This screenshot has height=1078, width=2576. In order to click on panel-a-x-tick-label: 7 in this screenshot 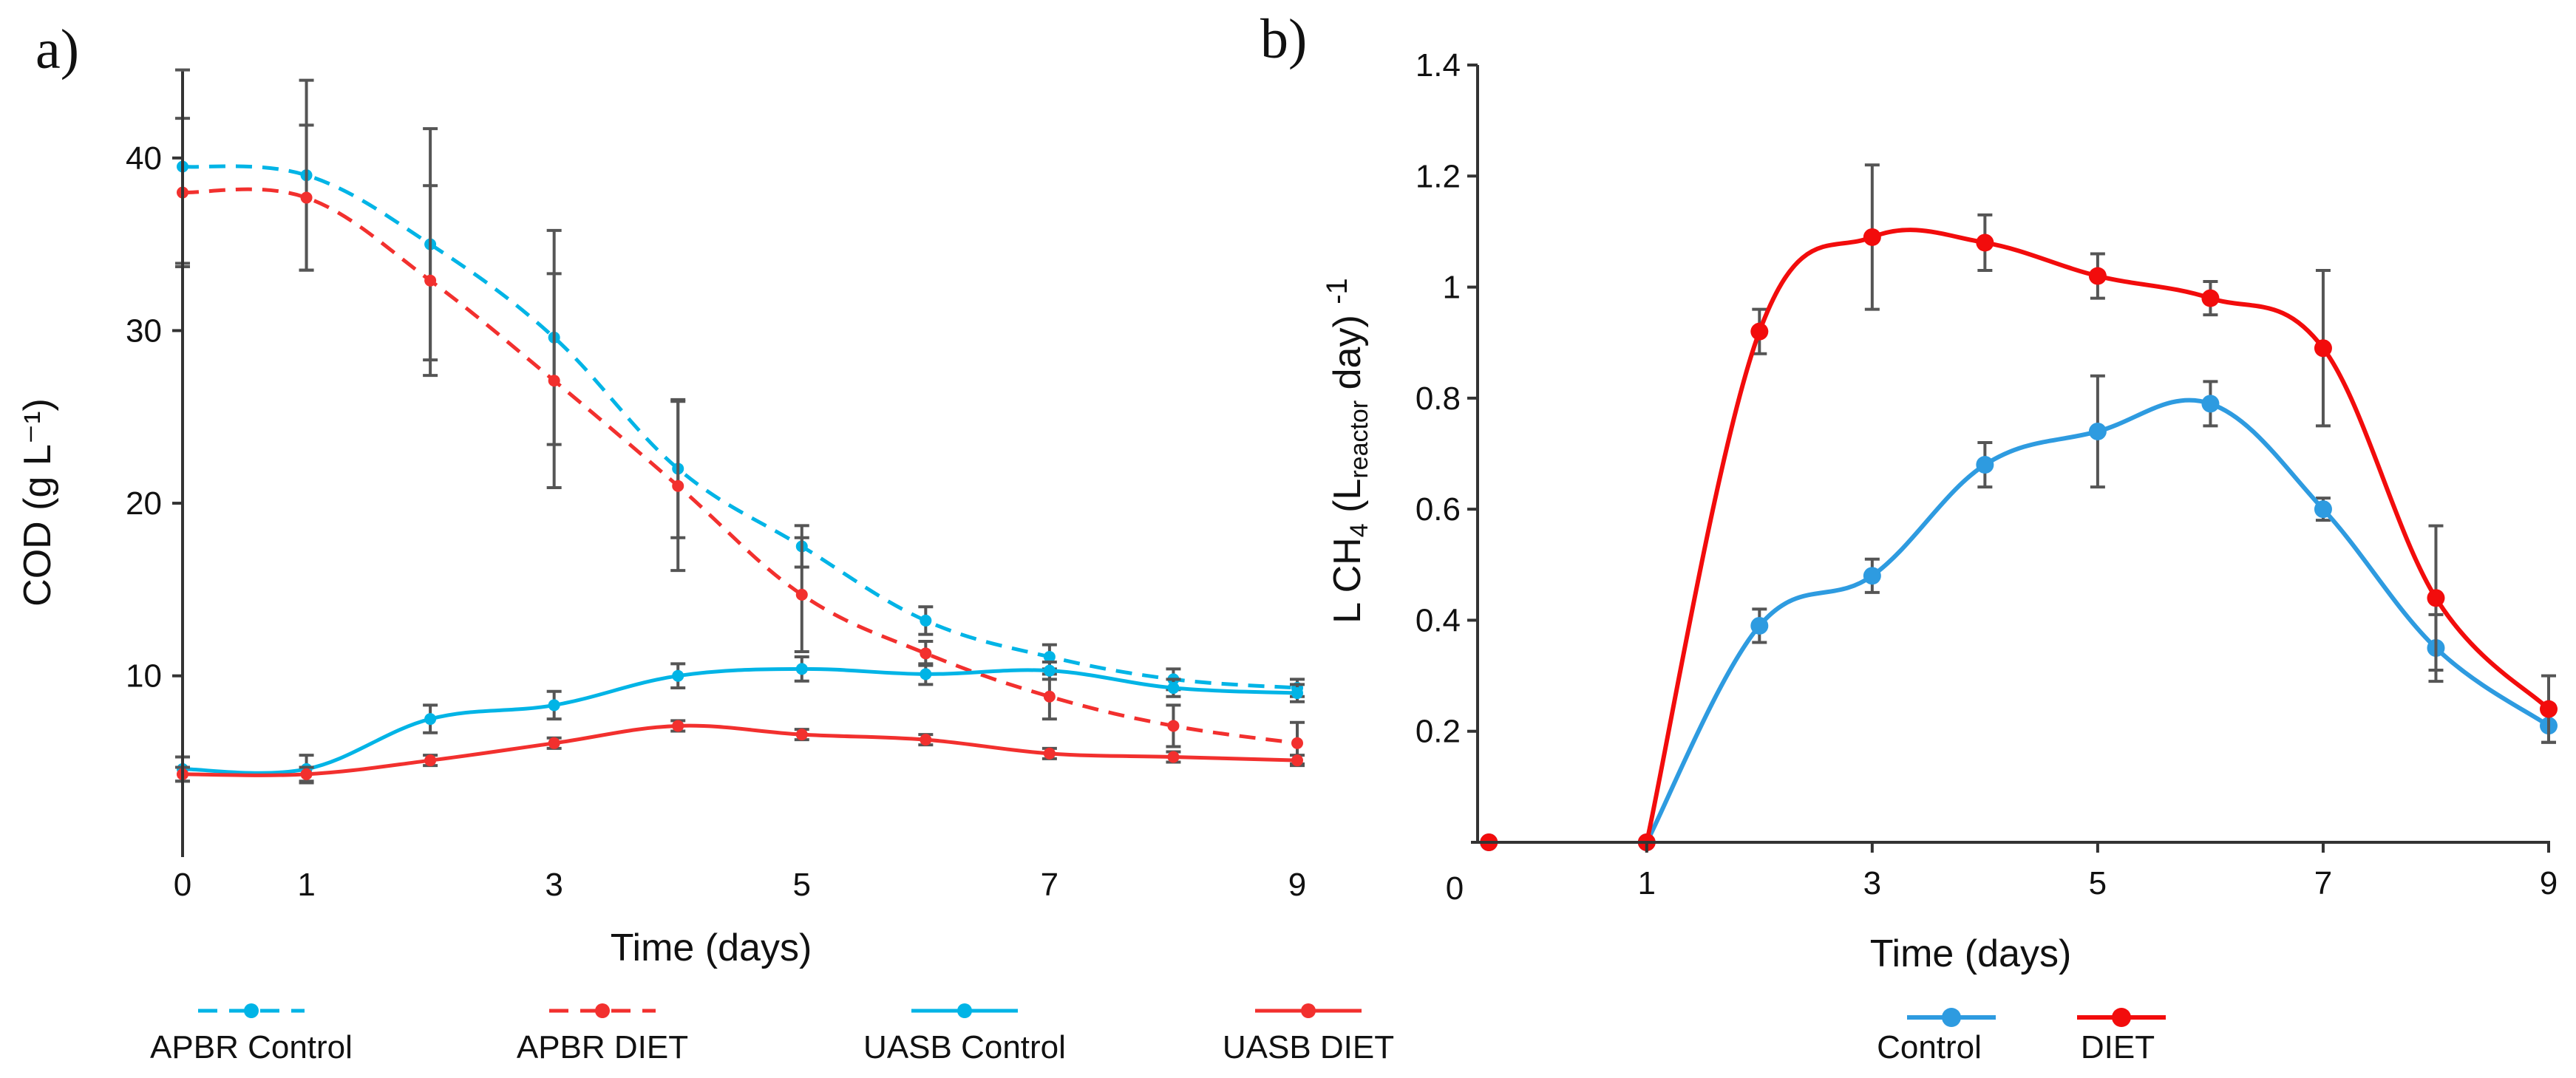, I will do `click(1049, 885)`.